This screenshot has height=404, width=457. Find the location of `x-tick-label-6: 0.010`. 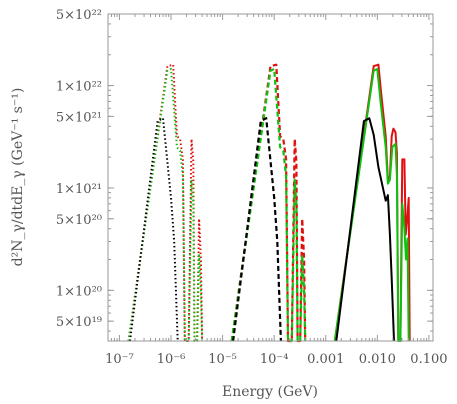

x-tick-label-6: 0.010 is located at coordinates (377, 359).